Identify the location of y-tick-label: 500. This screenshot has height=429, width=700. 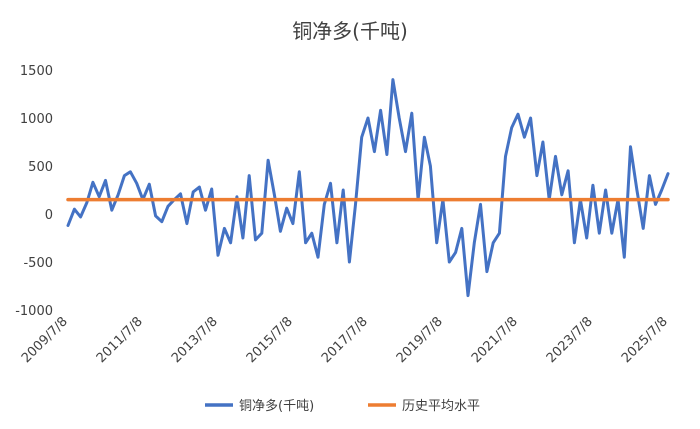
(40, 167).